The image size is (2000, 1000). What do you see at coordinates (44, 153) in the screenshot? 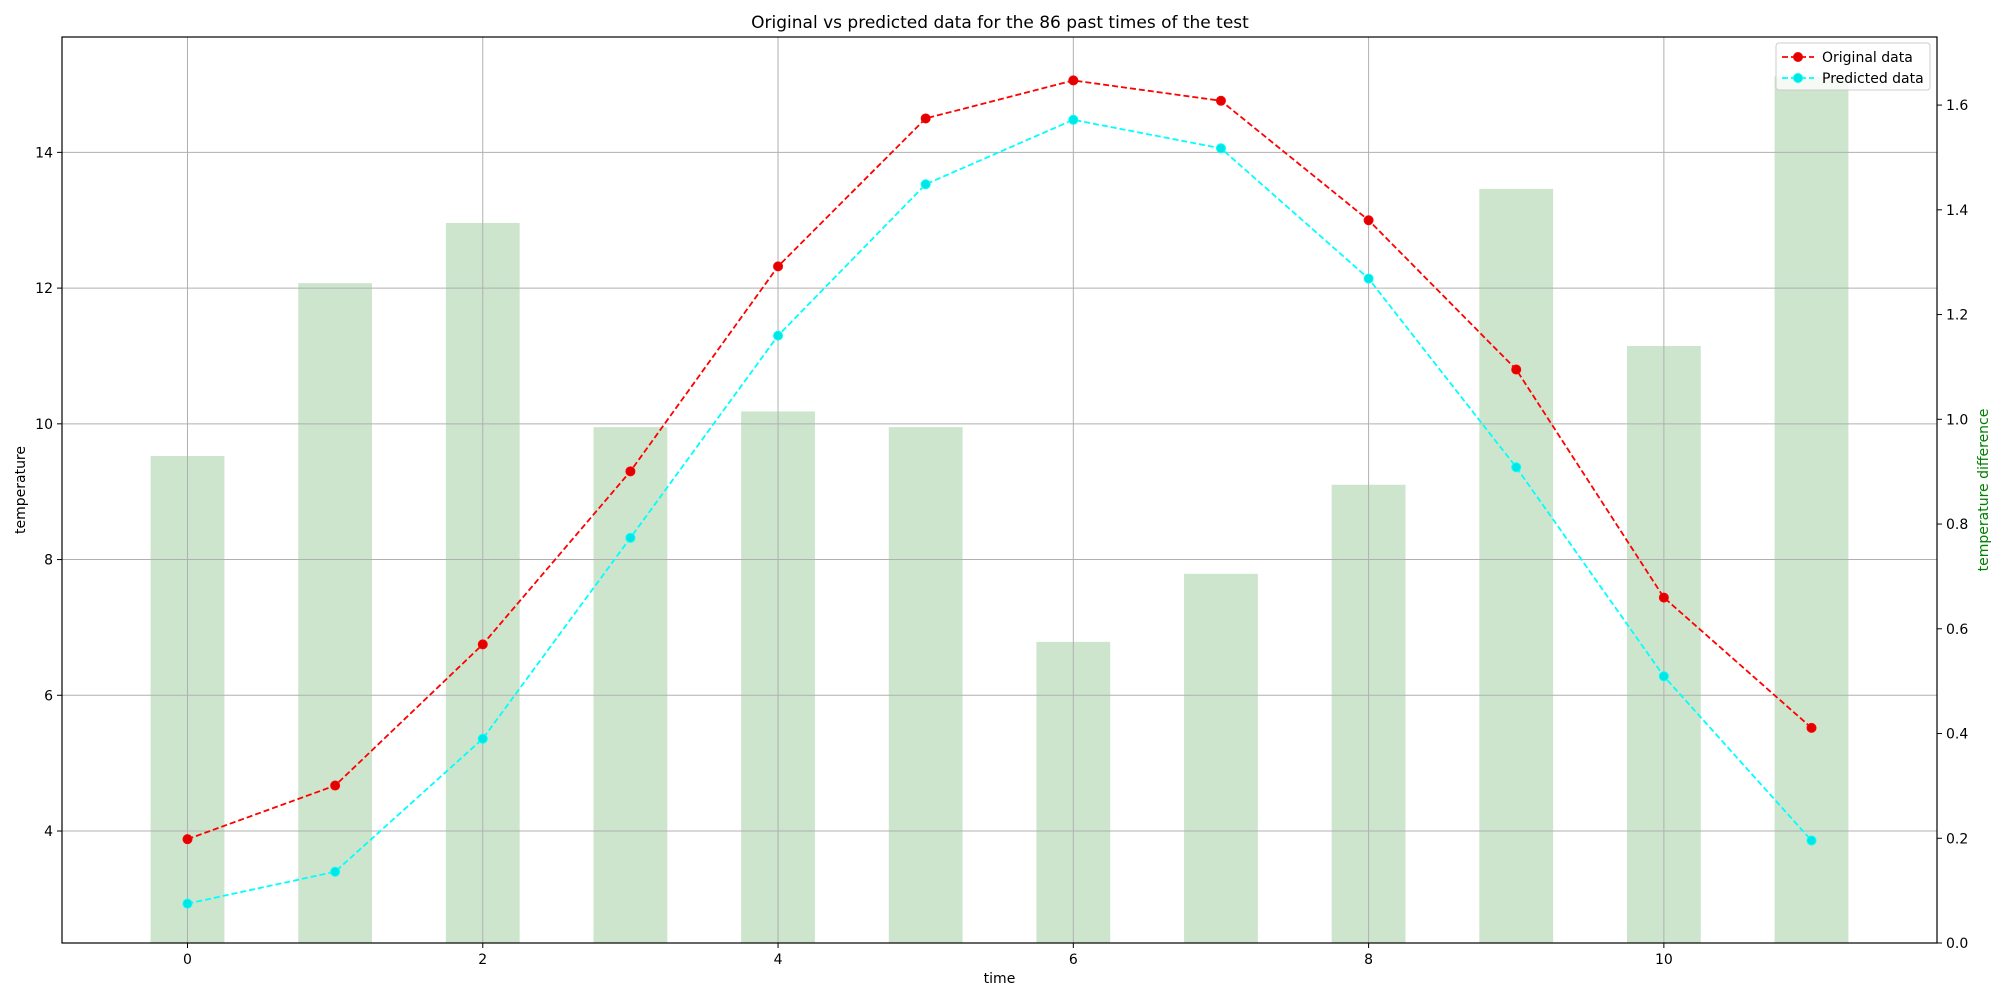
I see `y-tick-label-5: 14` at bounding box center [44, 153].